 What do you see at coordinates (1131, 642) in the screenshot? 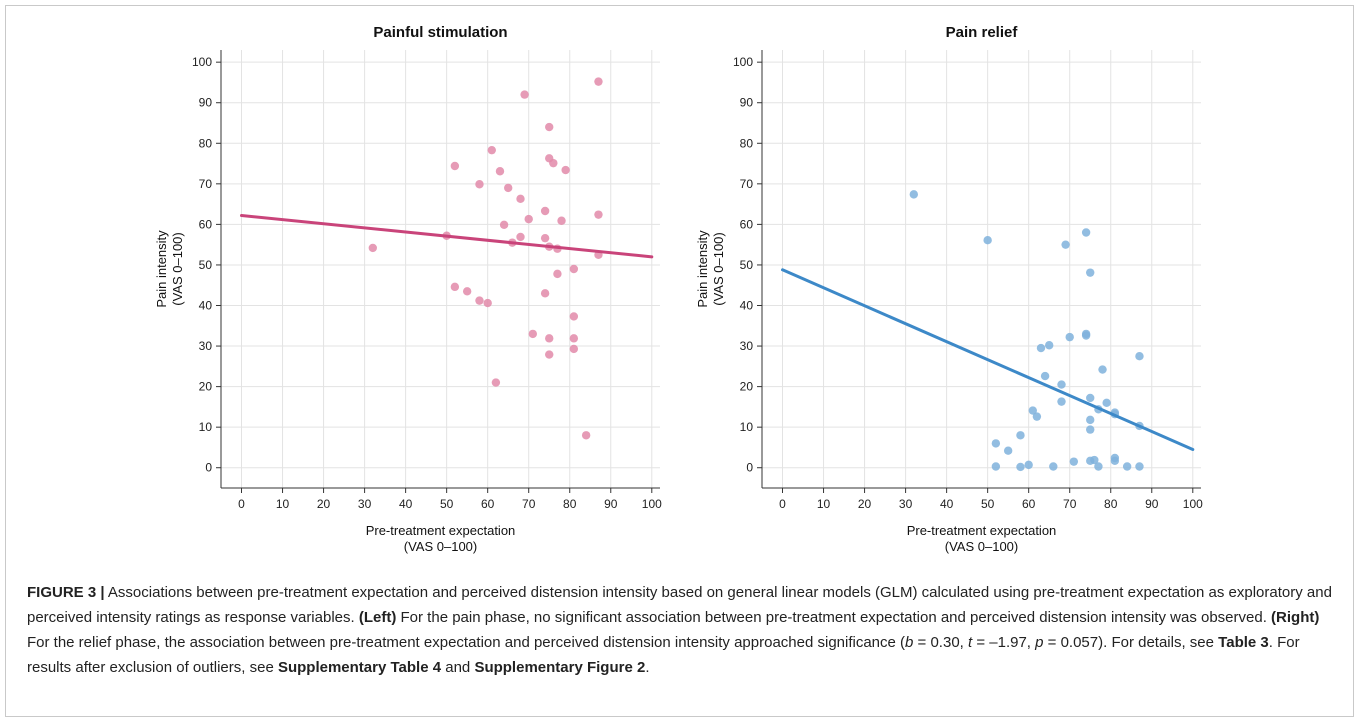
I see `caption-text-6: = 0.057). For details, see` at bounding box center [1131, 642].